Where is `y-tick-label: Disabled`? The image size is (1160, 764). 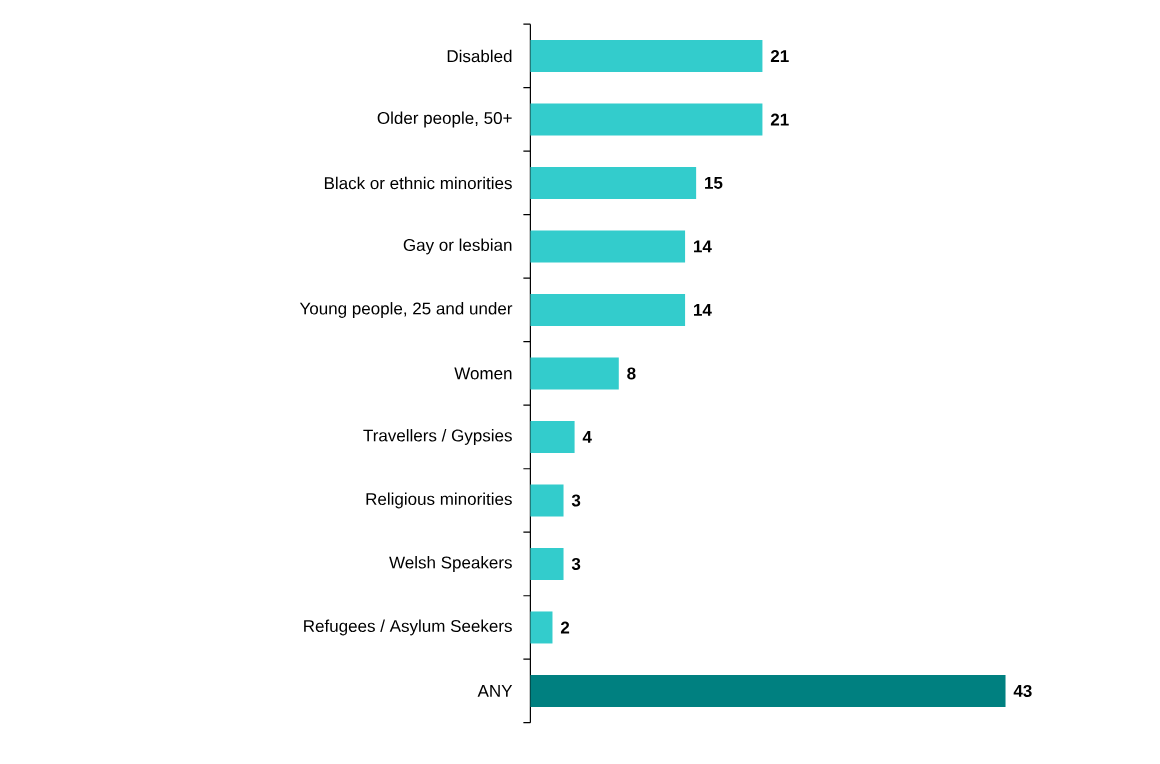
y-tick-label: Disabled is located at coordinates (479, 56).